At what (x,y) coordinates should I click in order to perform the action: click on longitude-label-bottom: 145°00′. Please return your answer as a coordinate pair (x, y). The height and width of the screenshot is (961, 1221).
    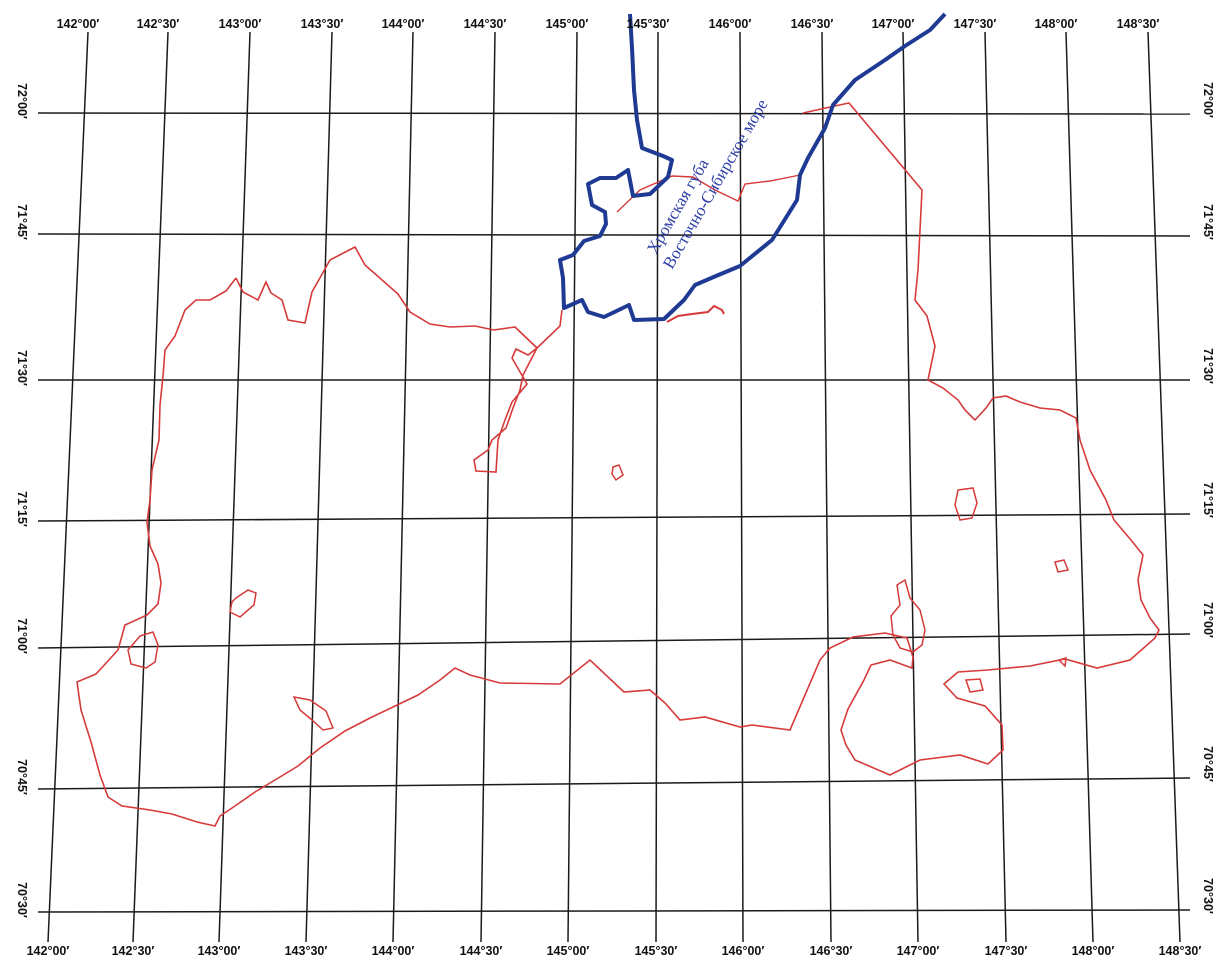
    Looking at the image, I should click on (568, 951).